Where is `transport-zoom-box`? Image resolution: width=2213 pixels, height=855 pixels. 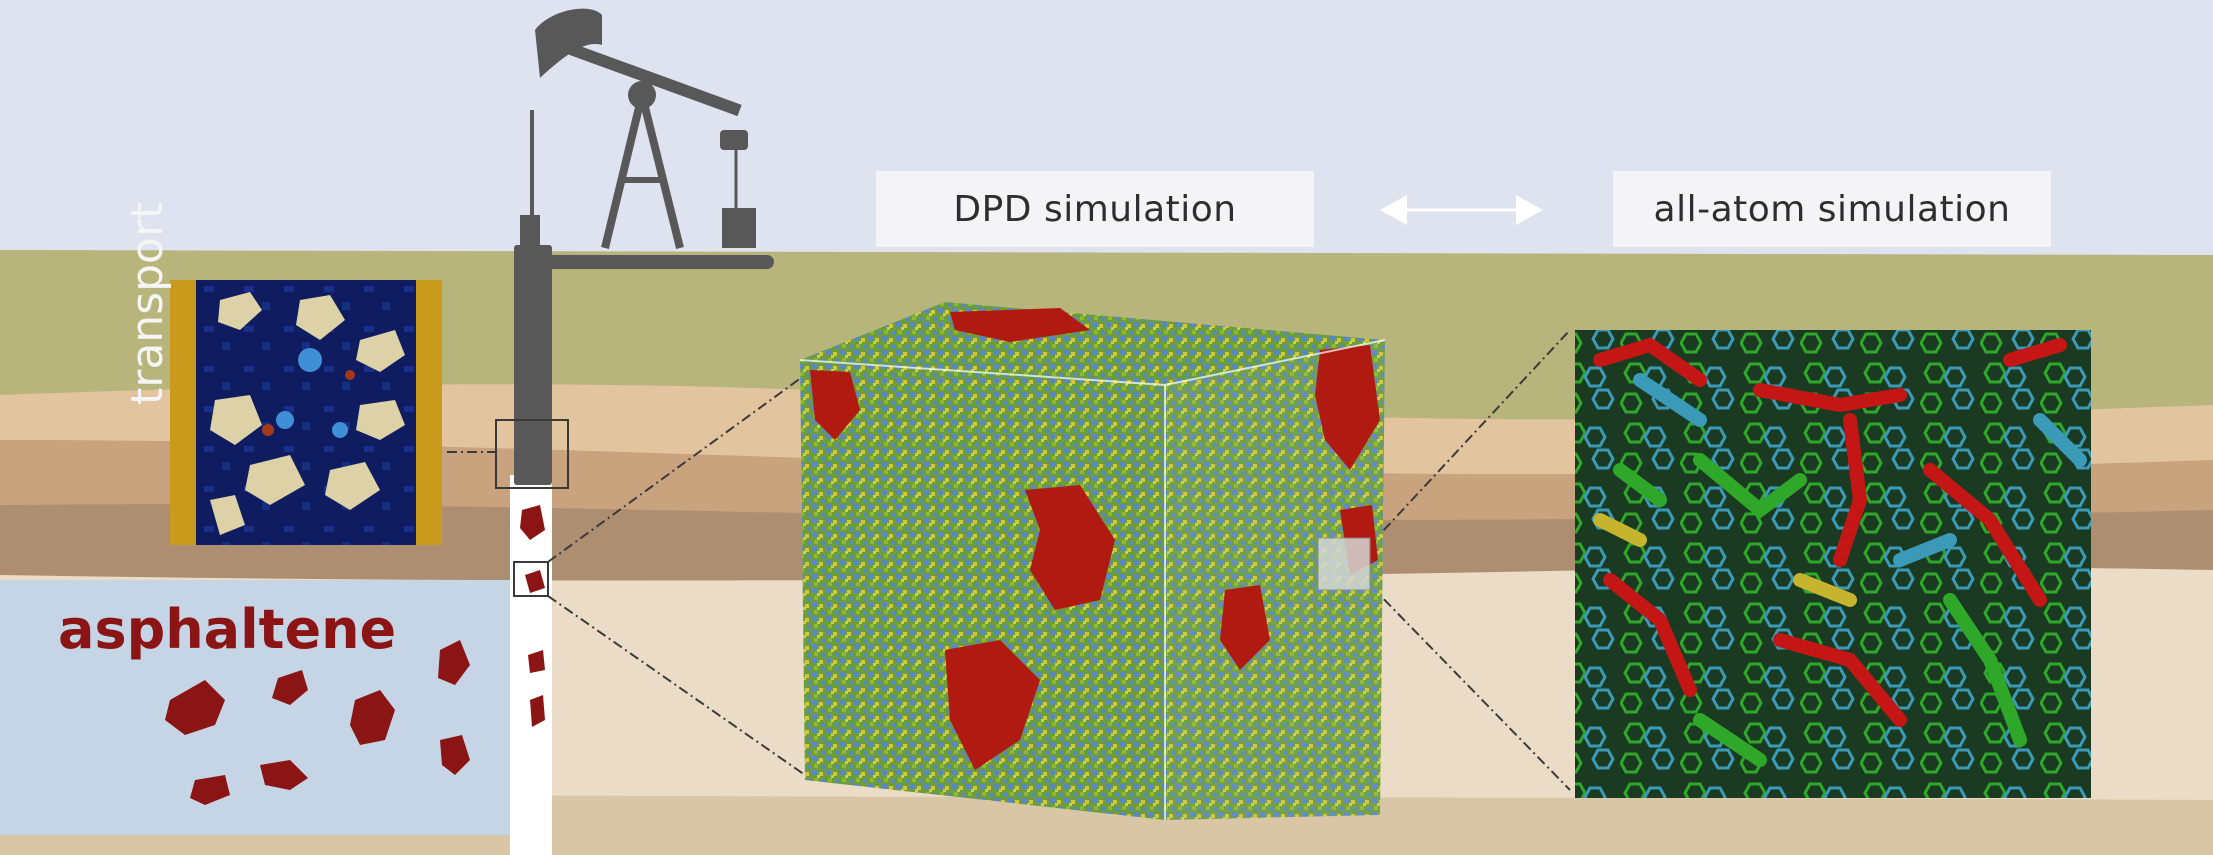 transport-zoom-box is located at coordinates (532, 454).